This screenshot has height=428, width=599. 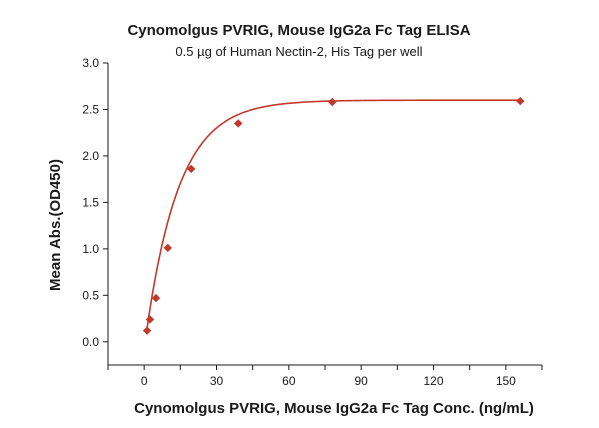 What do you see at coordinates (144, 381) in the screenshot?
I see `x-tick-label: 0` at bounding box center [144, 381].